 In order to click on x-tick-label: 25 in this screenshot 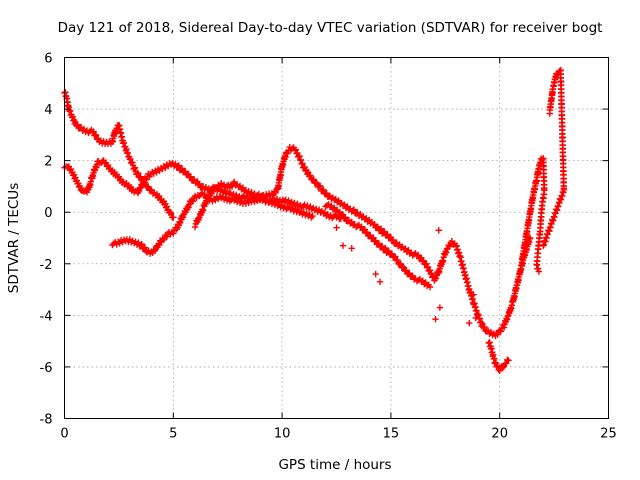, I will do `click(608, 434)`.